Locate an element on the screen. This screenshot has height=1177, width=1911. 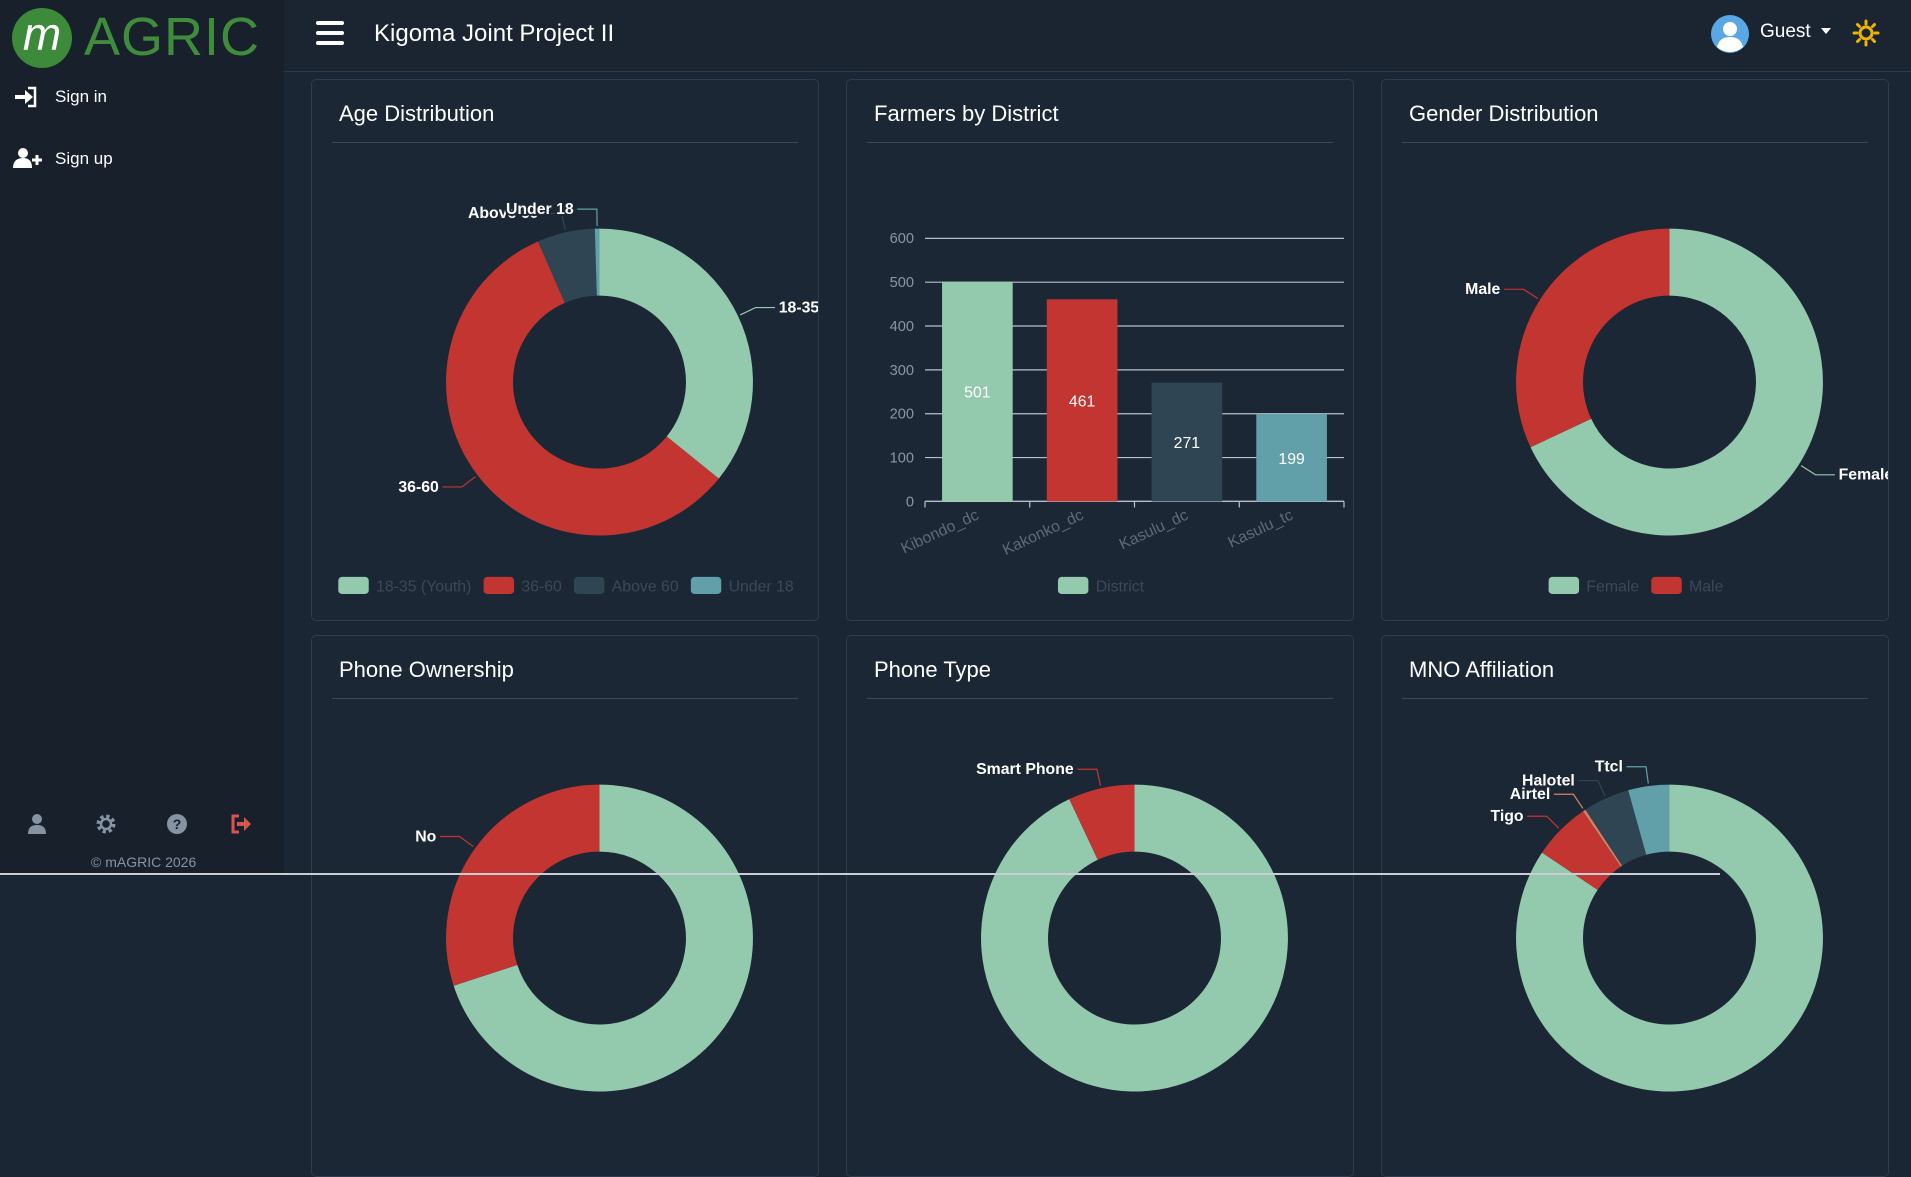
bar-value-label: 271 is located at coordinates (1187, 443).